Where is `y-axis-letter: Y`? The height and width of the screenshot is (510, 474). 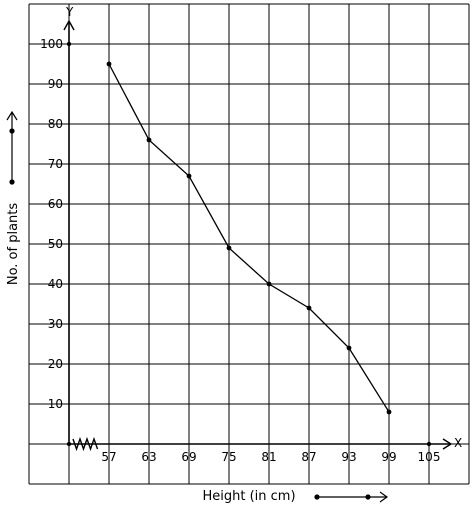
y-axis-letter: Y is located at coordinates (69, 12).